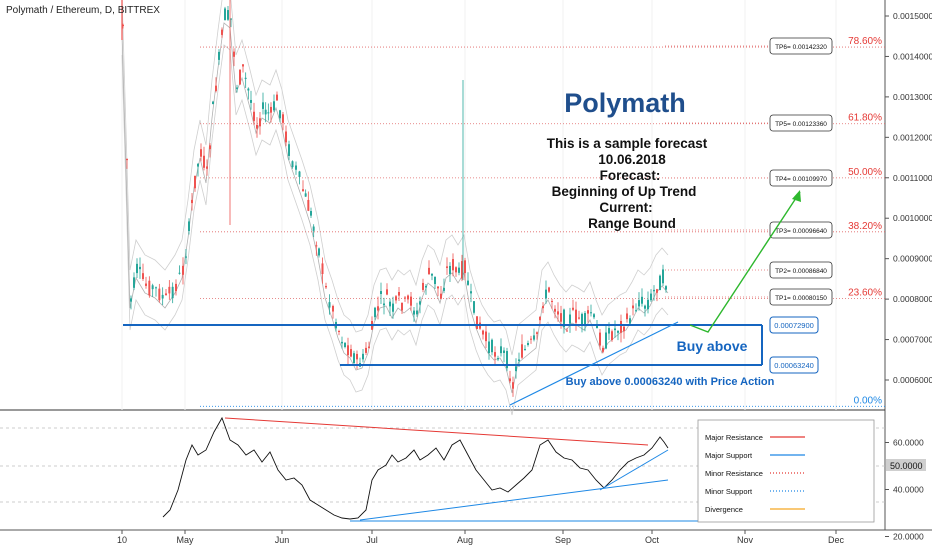 The width and height of the screenshot is (932, 550). I want to click on fib-level-label: 38.20%, so click(865, 226).